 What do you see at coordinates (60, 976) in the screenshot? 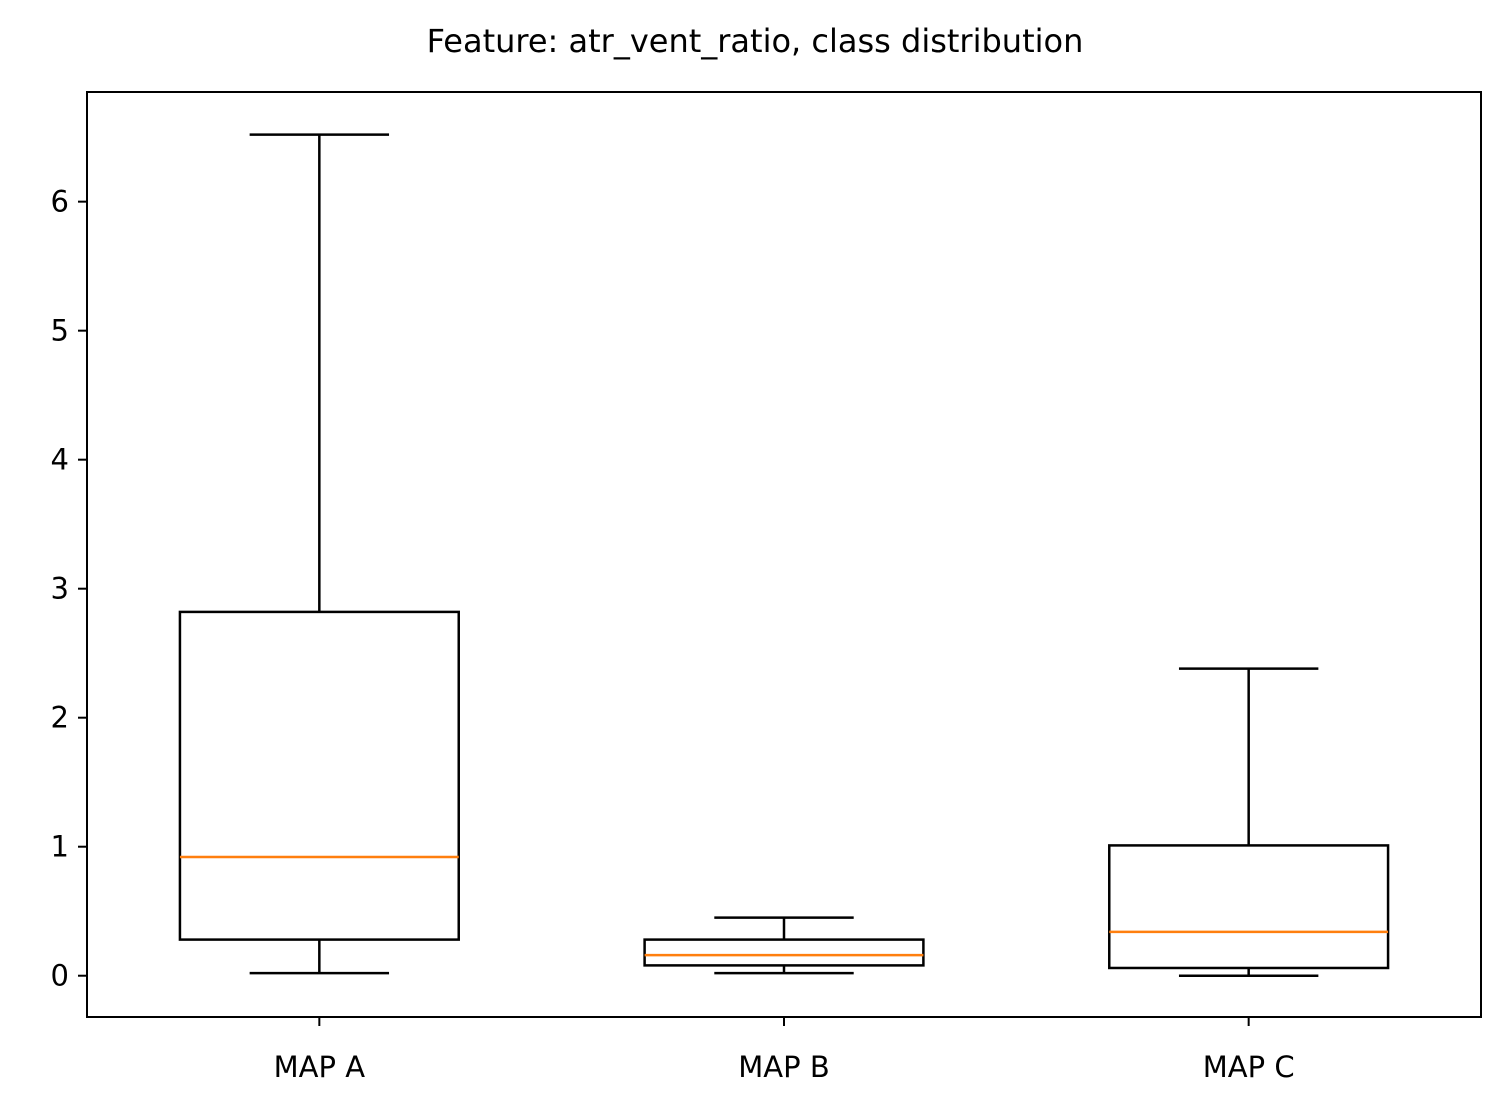
I see `y-tick-label: 0` at bounding box center [60, 976].